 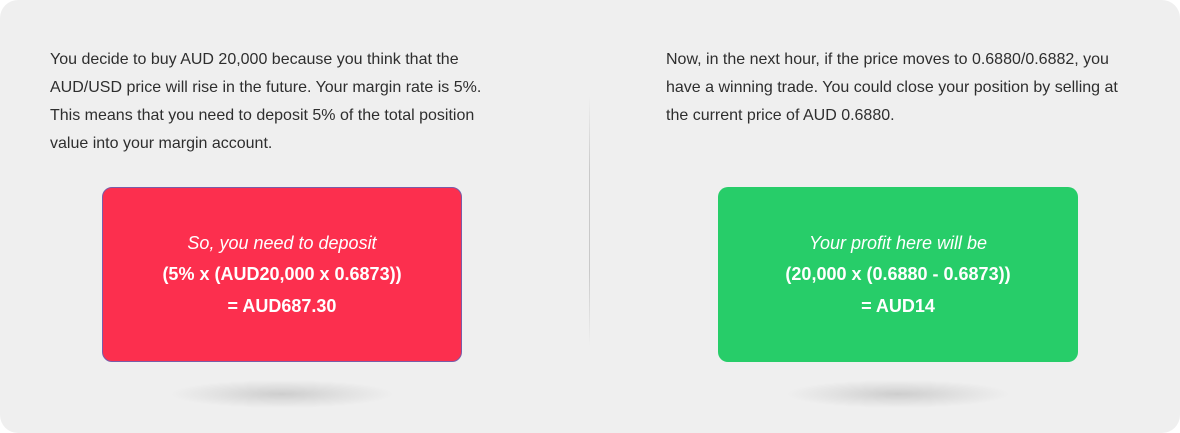 I want to click on profit-card-result: = AUD14, so click(x=898, y=305).